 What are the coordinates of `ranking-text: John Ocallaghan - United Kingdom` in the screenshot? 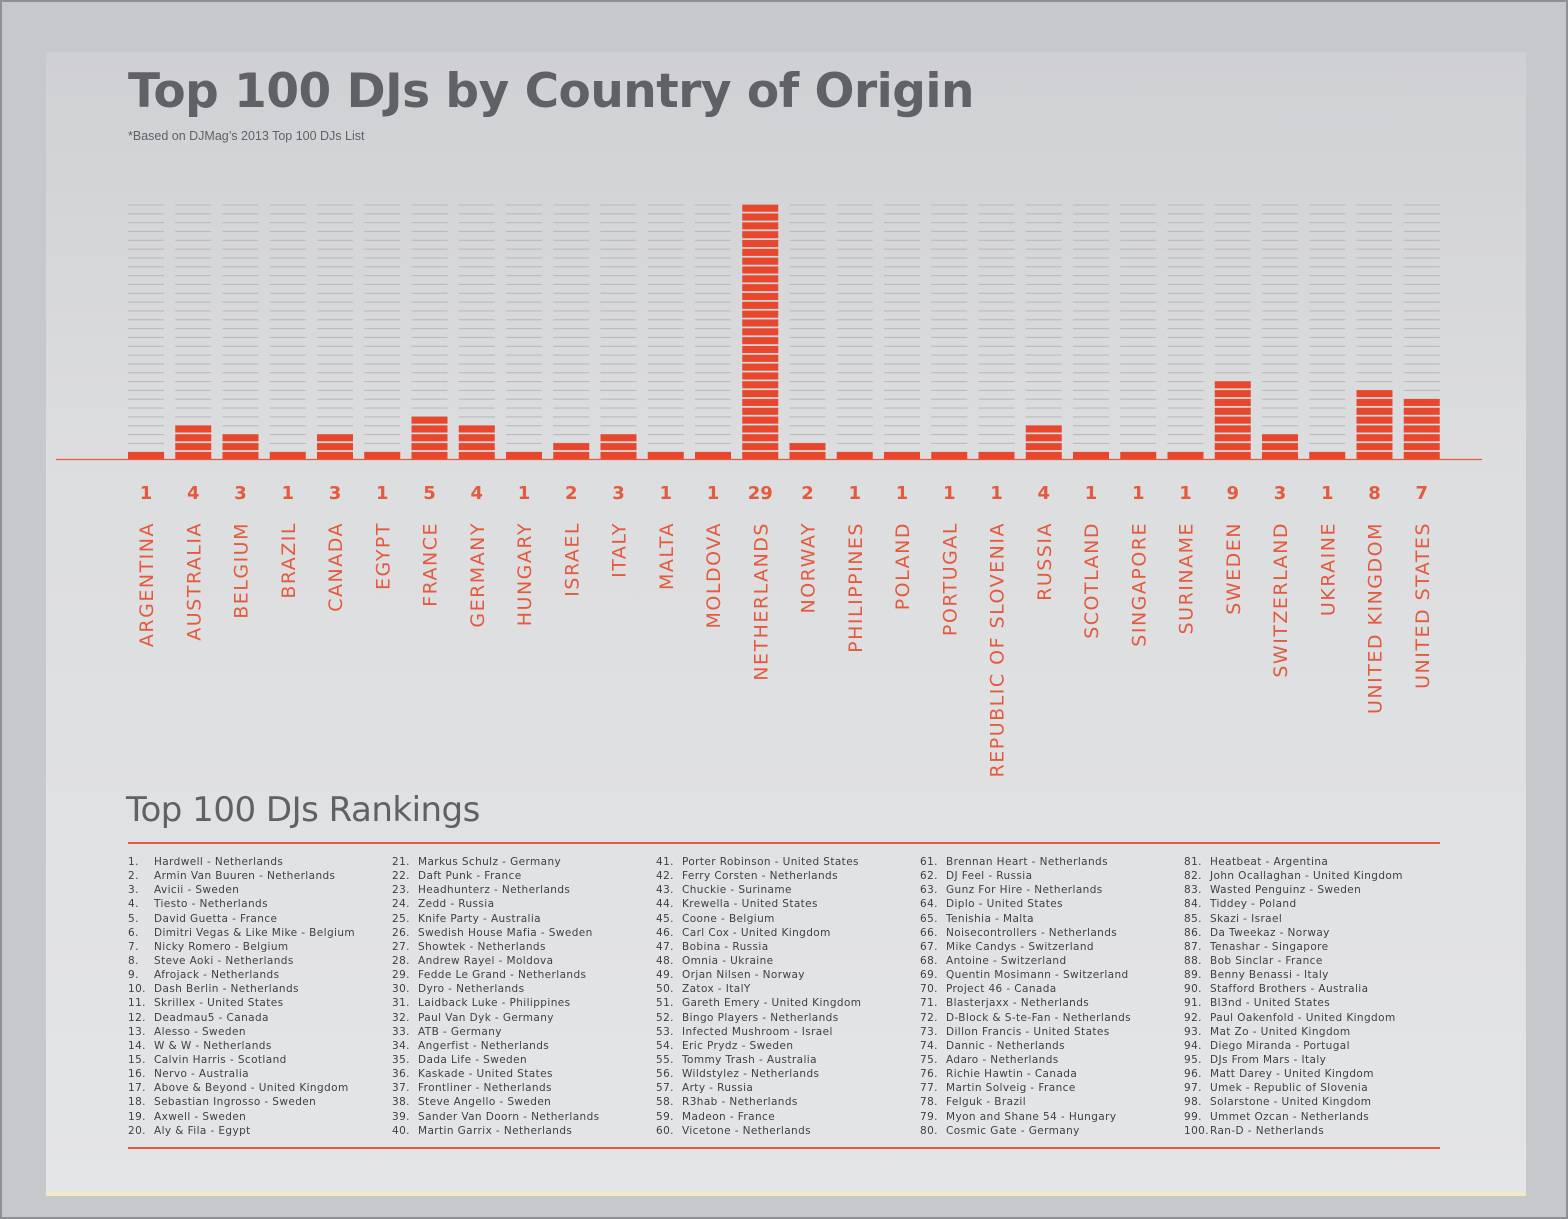 It's located at (1306, 876).